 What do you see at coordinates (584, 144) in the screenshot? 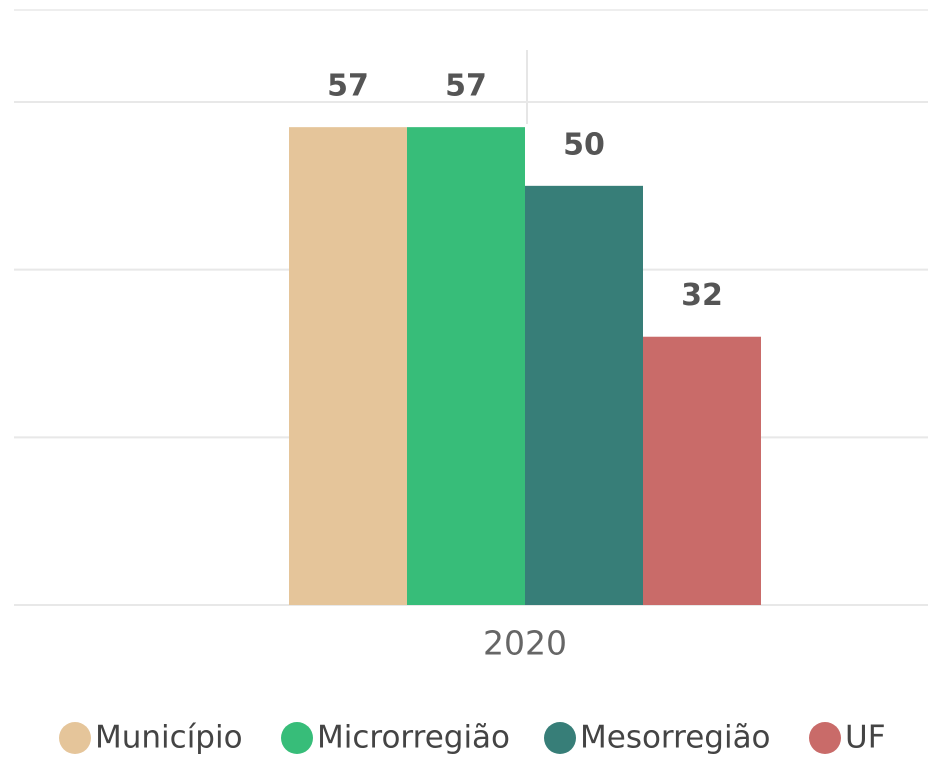
I see `data-label: 50` at bounding box center [584, 144].